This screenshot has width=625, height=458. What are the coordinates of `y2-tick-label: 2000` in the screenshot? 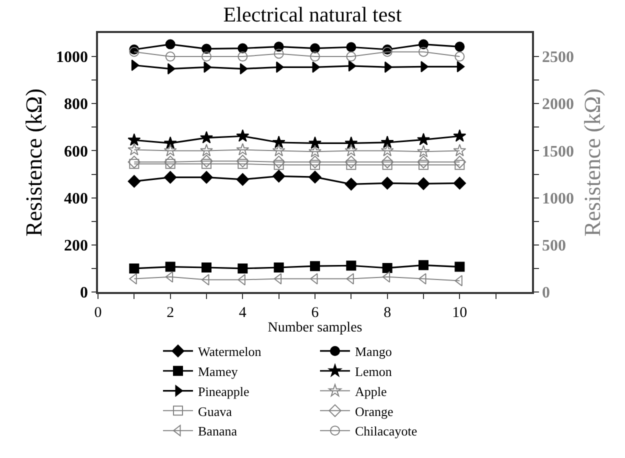 It's located at (558, 105).